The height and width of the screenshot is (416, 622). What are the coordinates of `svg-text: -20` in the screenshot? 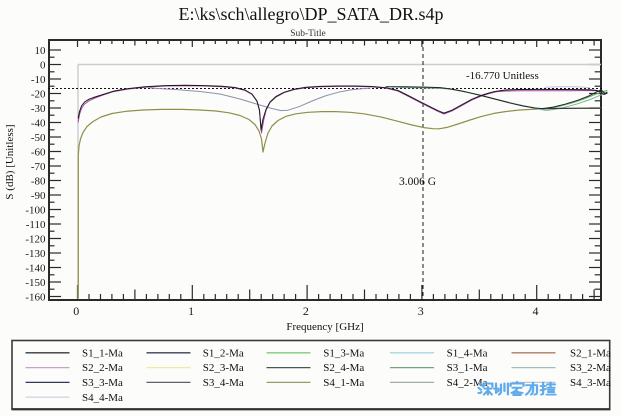 It's located at (38, 94).